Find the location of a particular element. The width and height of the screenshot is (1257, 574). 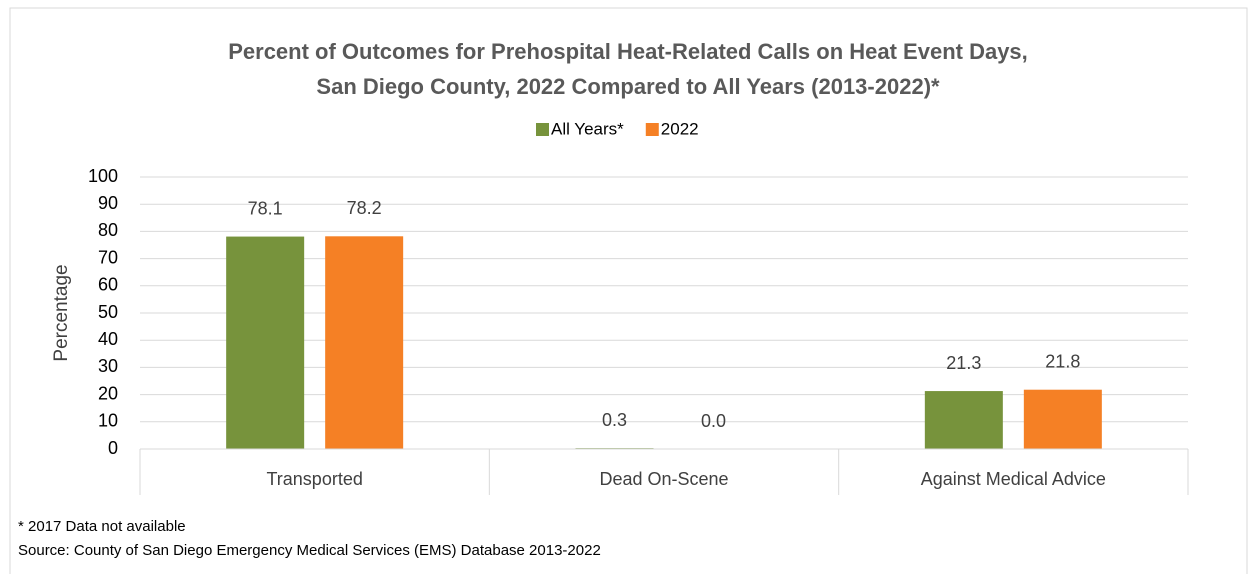

x-tick-label: Dead On-Scene is located at coordinates (663, 479).